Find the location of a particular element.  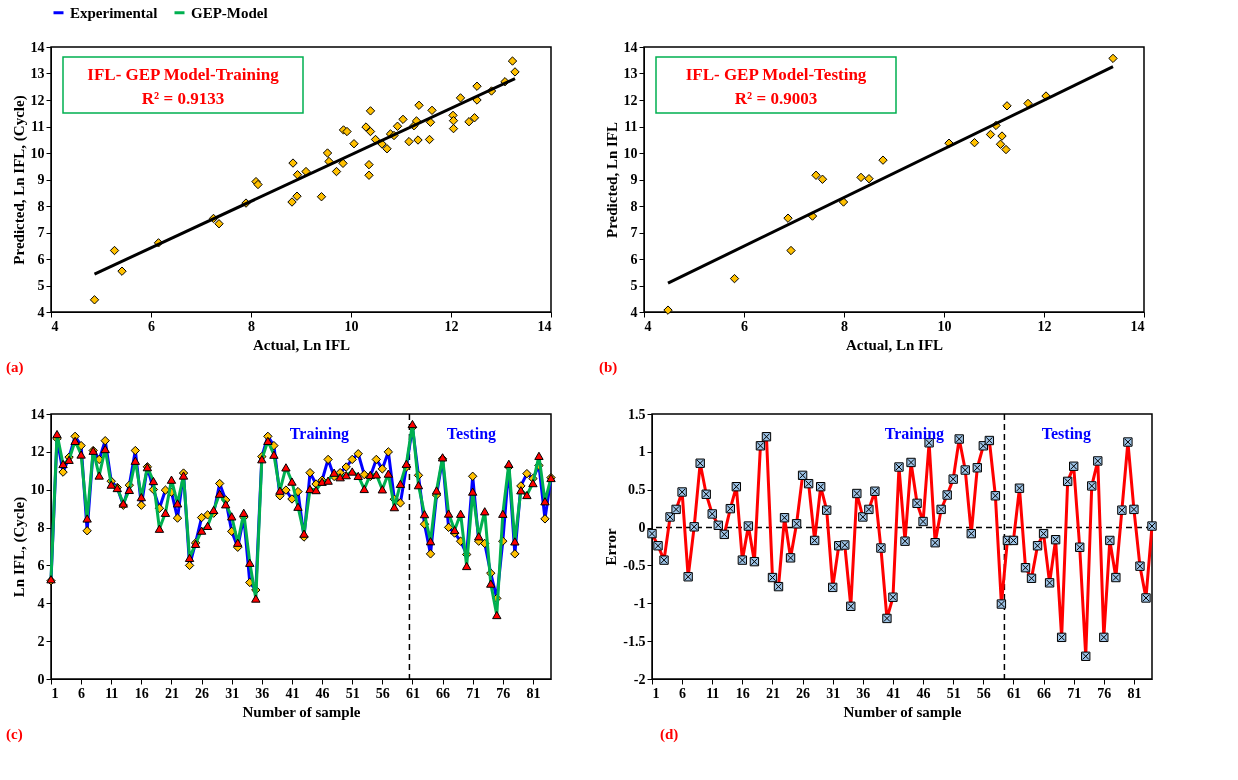

text: (b) is located at coordinates (608, 367).